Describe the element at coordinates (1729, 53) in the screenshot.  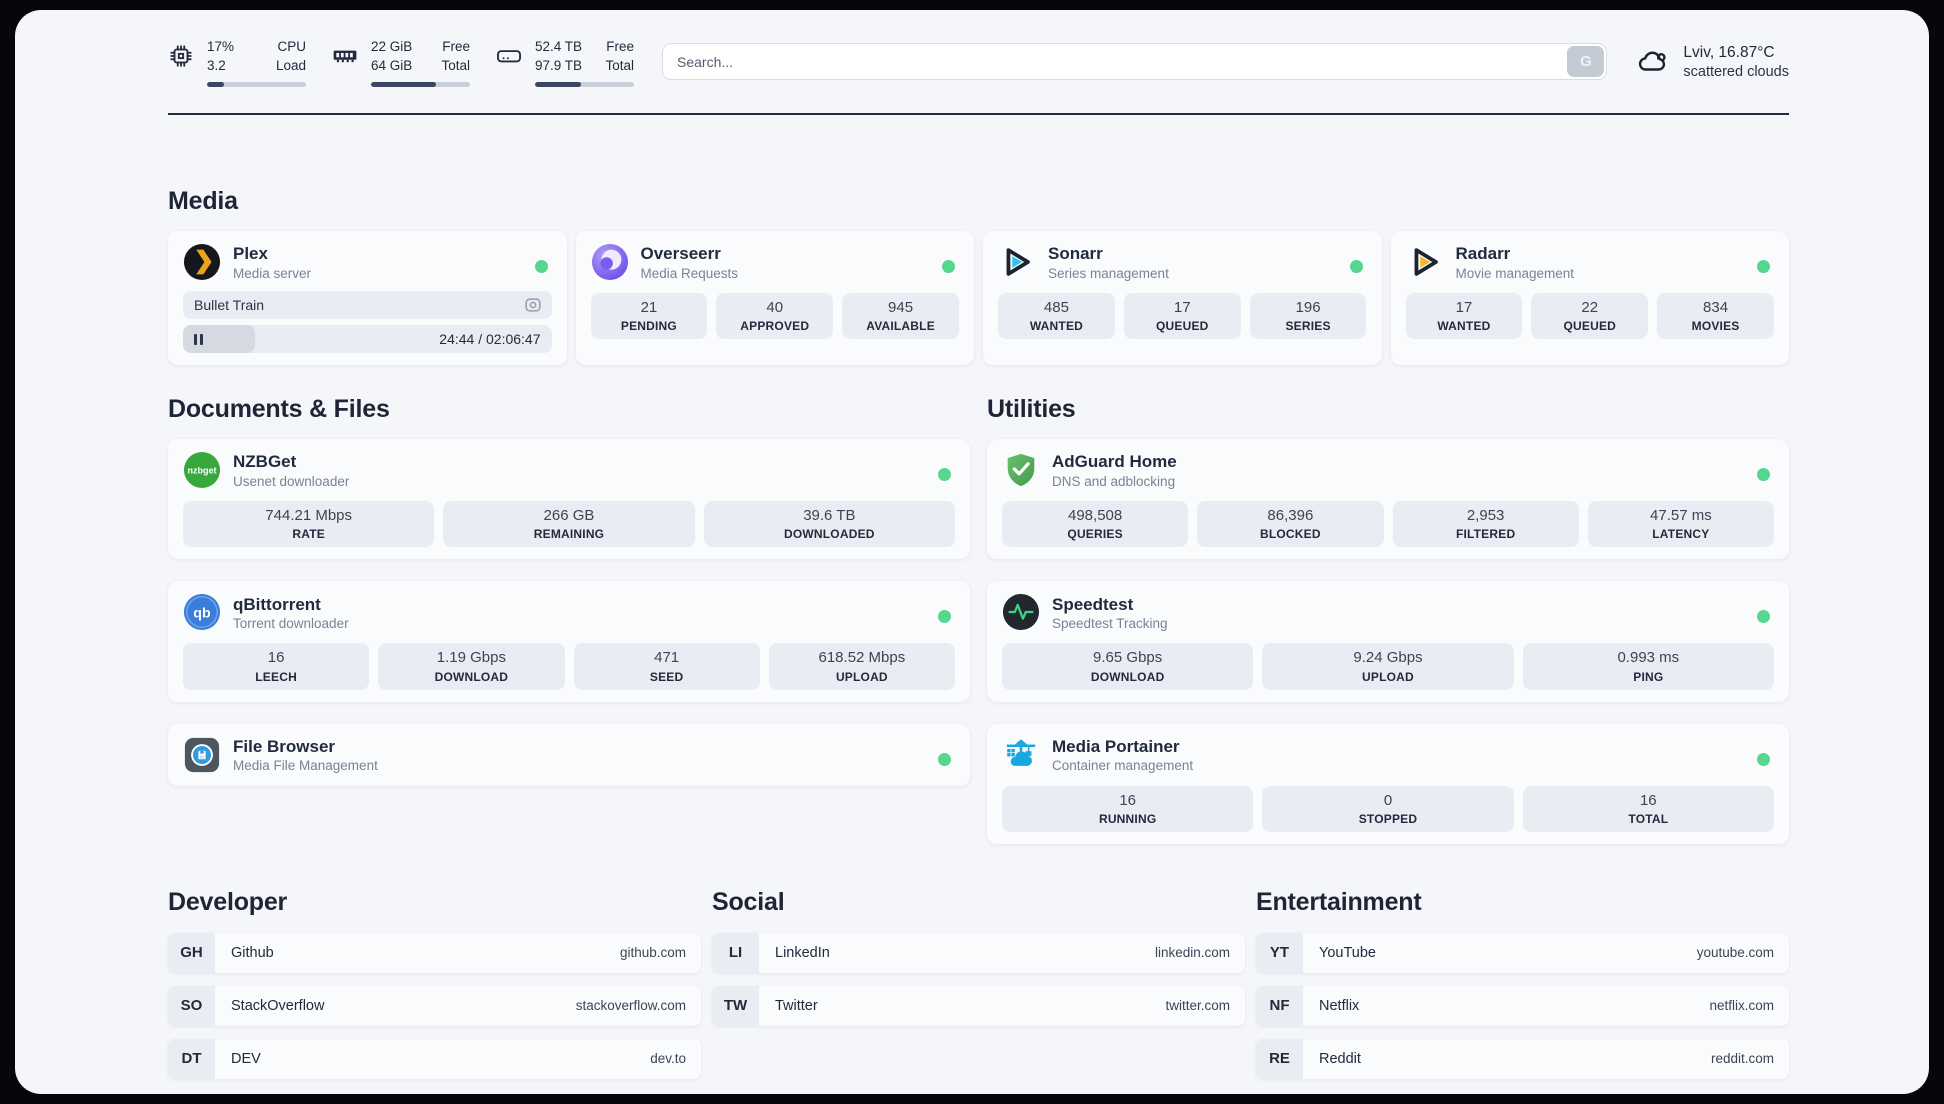
I see `weather-location: Lviv, 16.87°C` at that location.